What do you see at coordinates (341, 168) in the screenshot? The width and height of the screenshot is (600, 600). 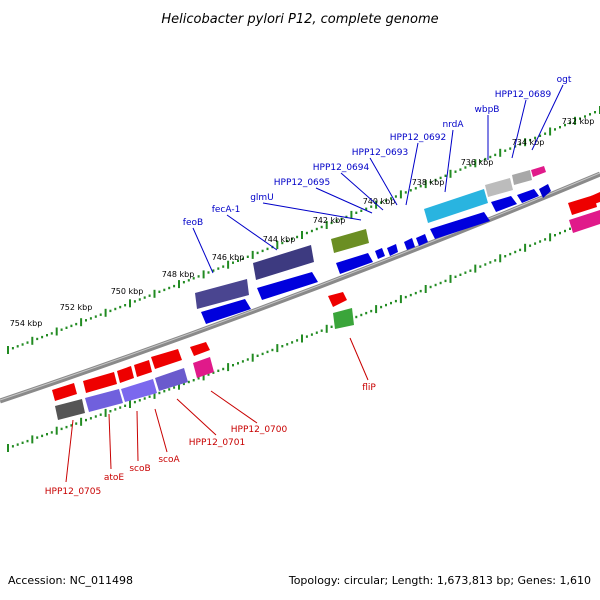 I see `gene-label-hpp12-0694: HPP12_0694` at bounding box center [341, 168].